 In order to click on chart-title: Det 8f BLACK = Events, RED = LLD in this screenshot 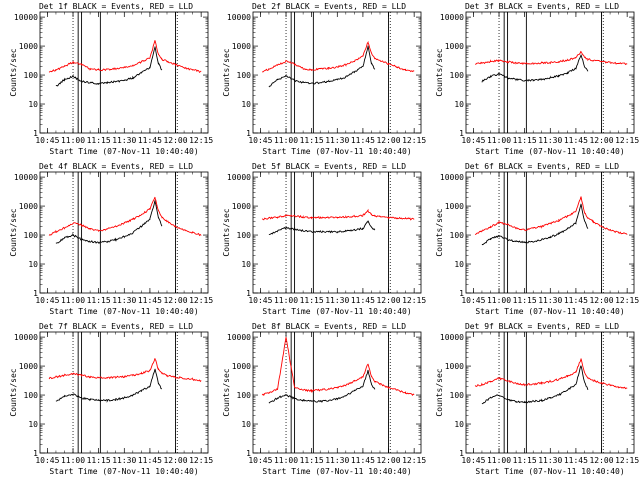, I will do `click(329, 326)`.